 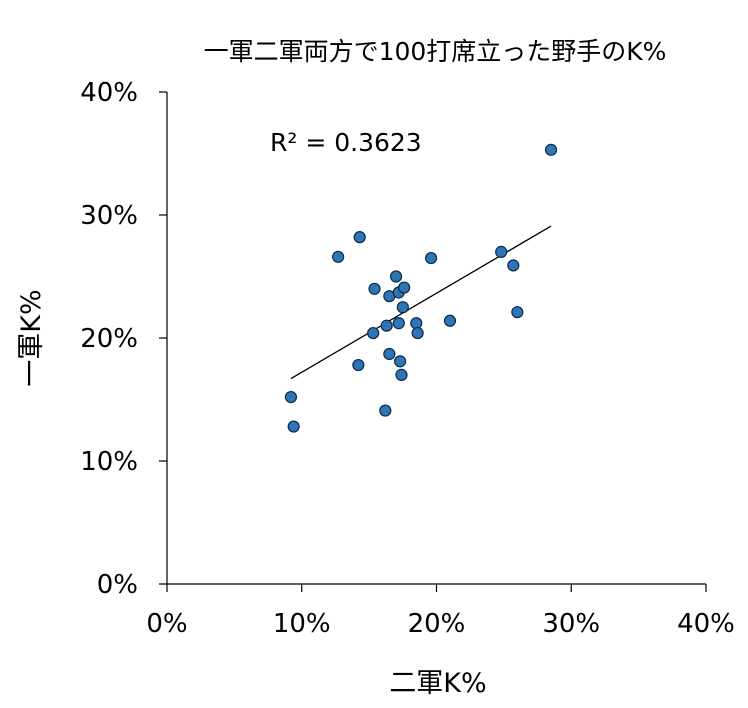 What do you see at coordinates (421, 302) in the screenshot?
I see `trendline` at bounding box center [421, 302].